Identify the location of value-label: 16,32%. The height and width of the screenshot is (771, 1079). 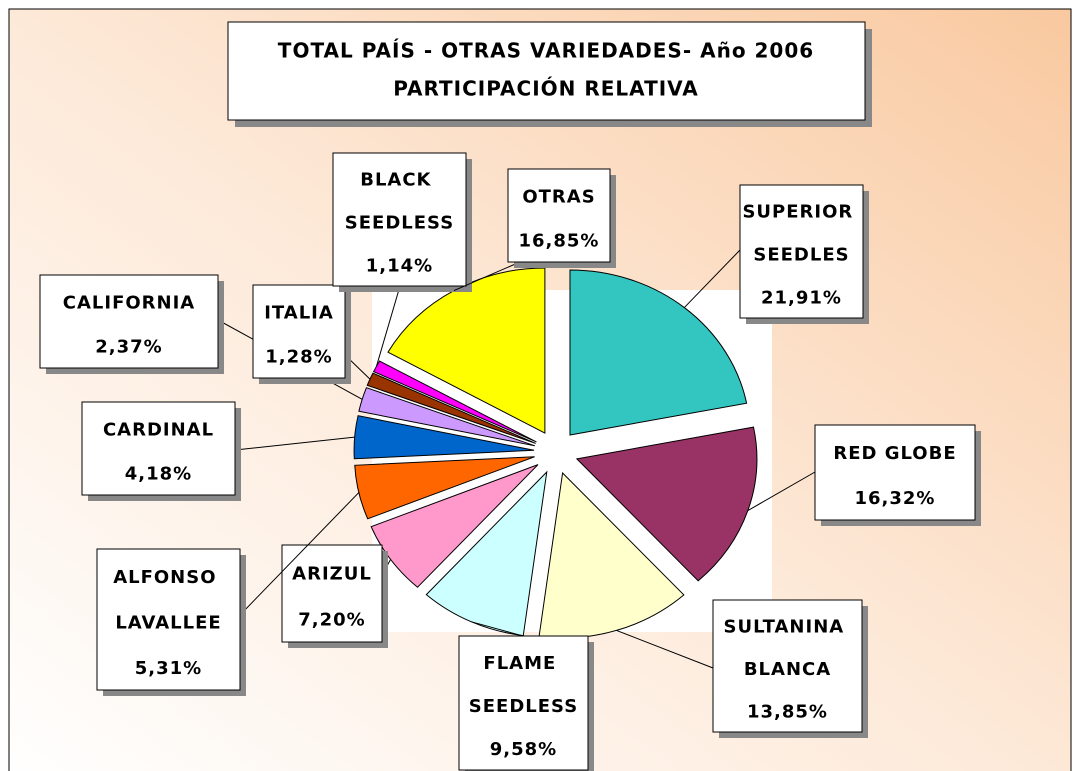
(895, 498).